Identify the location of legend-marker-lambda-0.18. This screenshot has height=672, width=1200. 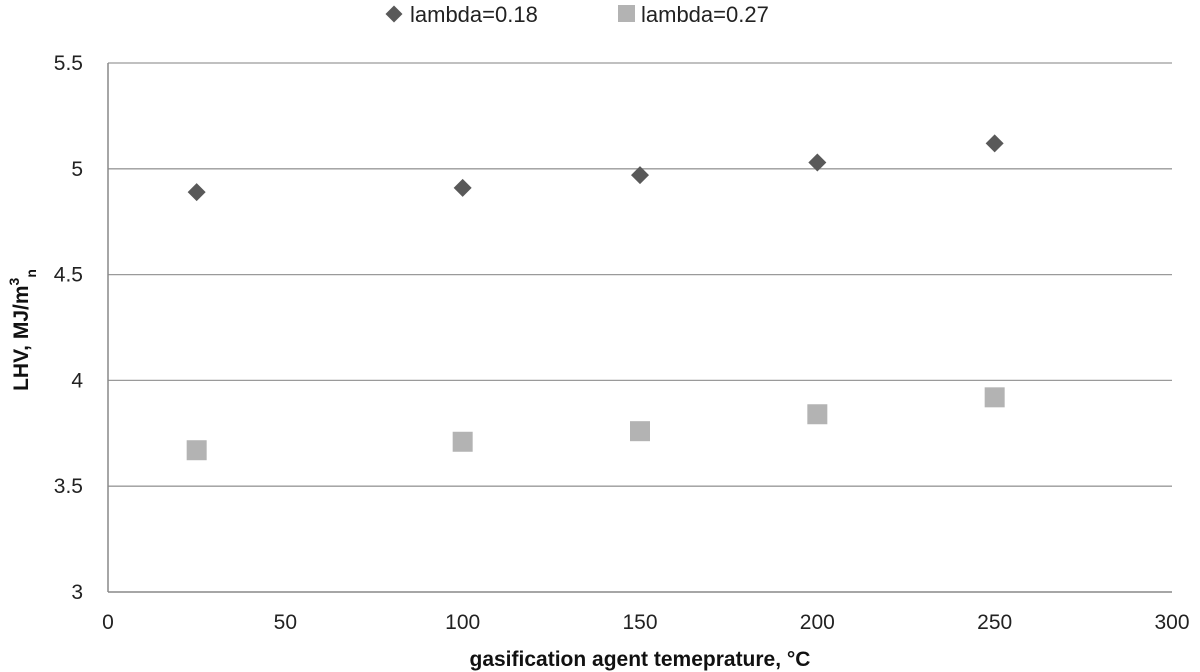
(394, 14).